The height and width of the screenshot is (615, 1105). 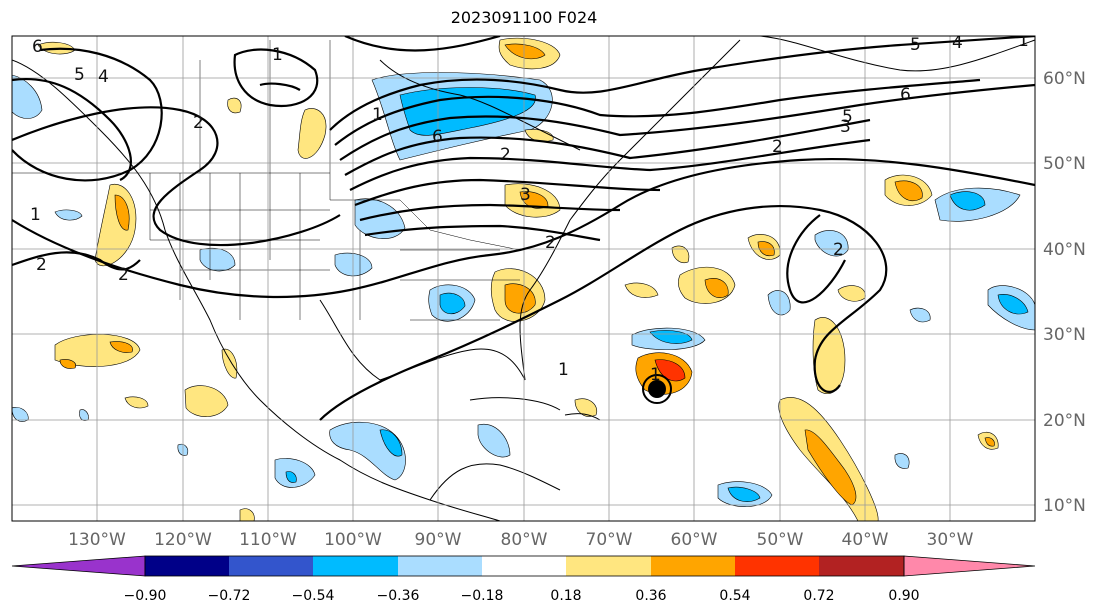 I want to click on lat-tick-label: 30°N, so click(x=1064, y=335).